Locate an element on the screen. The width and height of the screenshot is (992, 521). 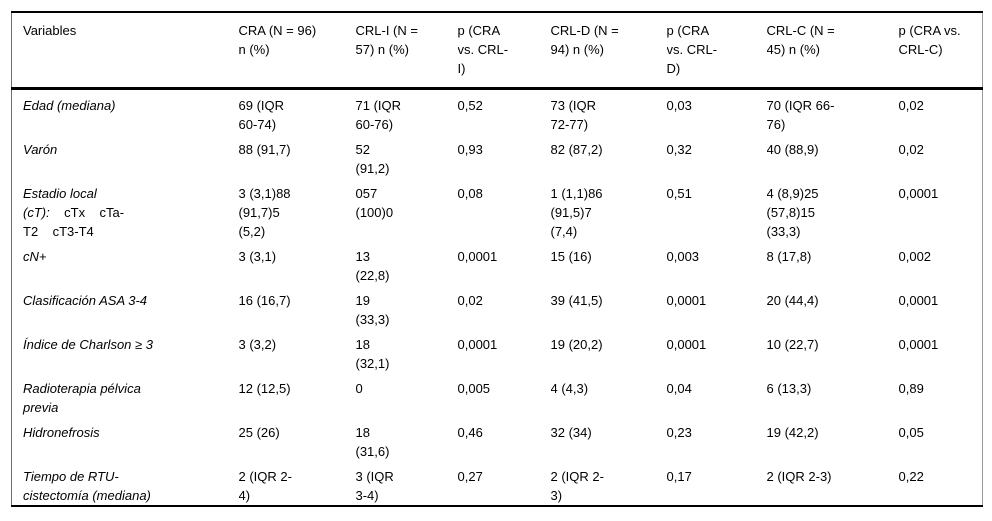
cell: 13 (22,8) is located at coordinates (372, 266).